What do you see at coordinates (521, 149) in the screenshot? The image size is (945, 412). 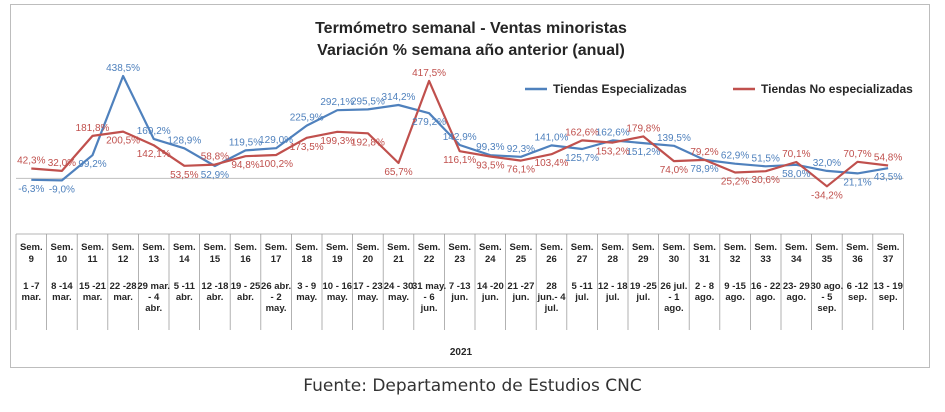 I see `data-label-s1-17: 92,3%` at bounding box center [521, 149].